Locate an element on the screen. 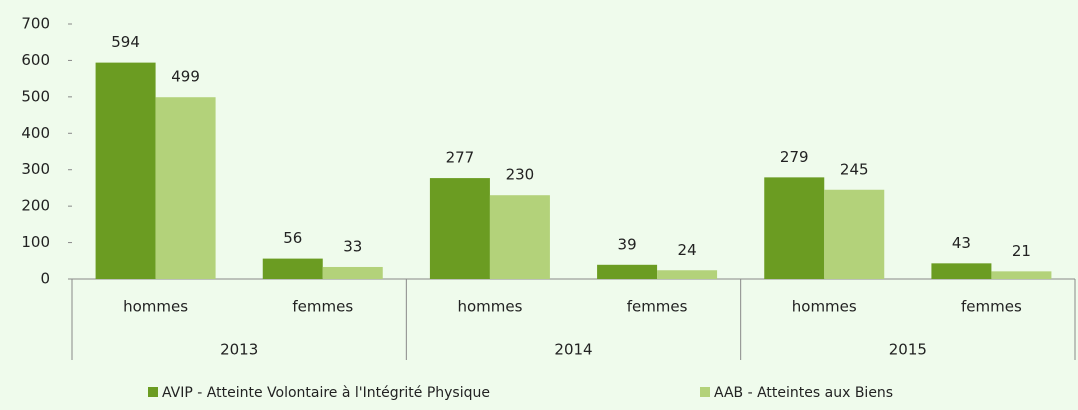 This screenshot has width=1078, height=410. y-tick-label: 200 is located at coordinates (35, 206).